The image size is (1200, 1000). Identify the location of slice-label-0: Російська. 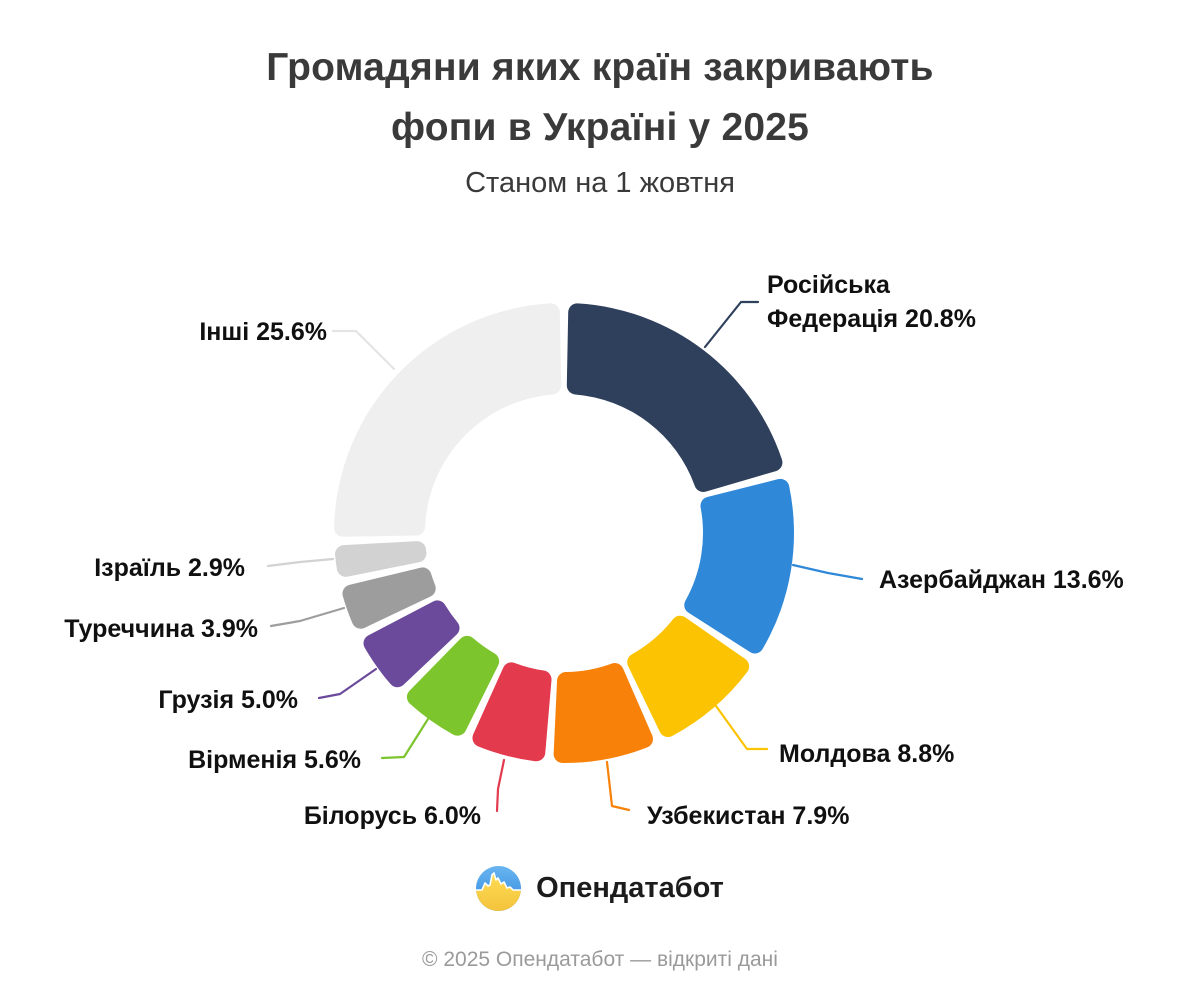
(829, 285).